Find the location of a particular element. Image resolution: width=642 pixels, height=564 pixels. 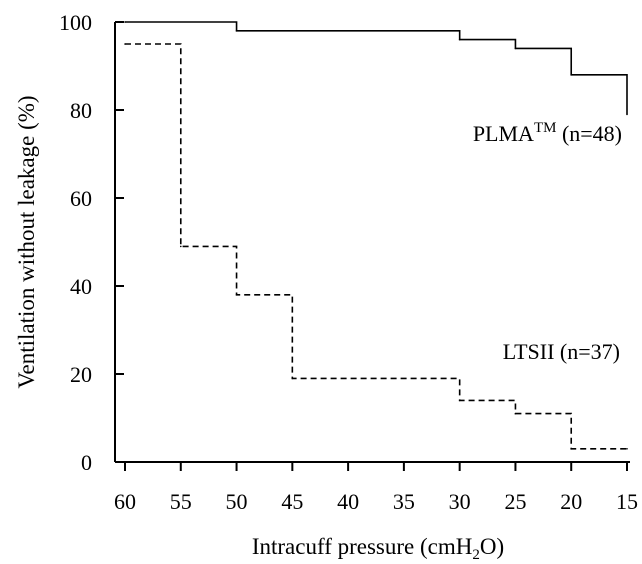

y-tick-label: 0 is located at coordinates (86, 462).